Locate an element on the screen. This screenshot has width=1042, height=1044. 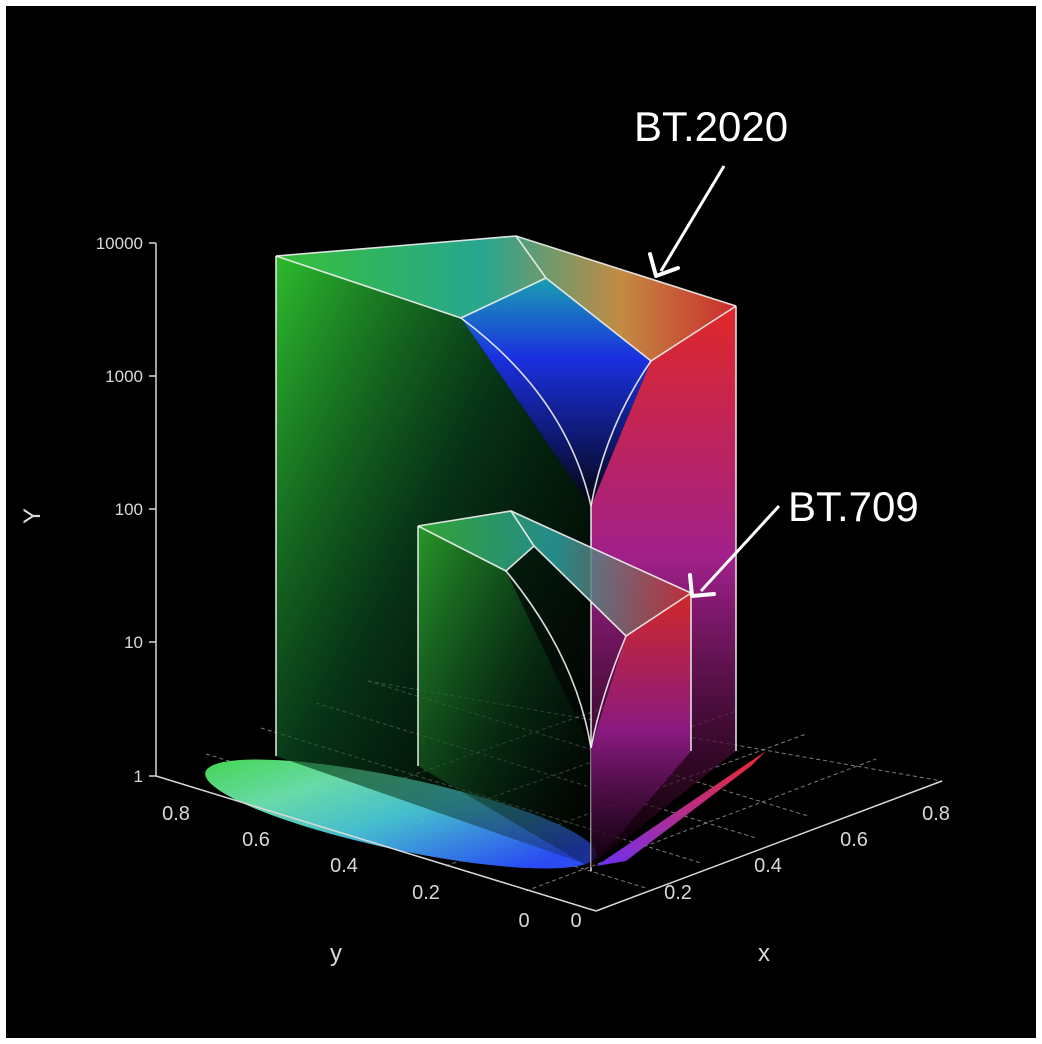
bt709-volume is located at coordinates (554, 689).